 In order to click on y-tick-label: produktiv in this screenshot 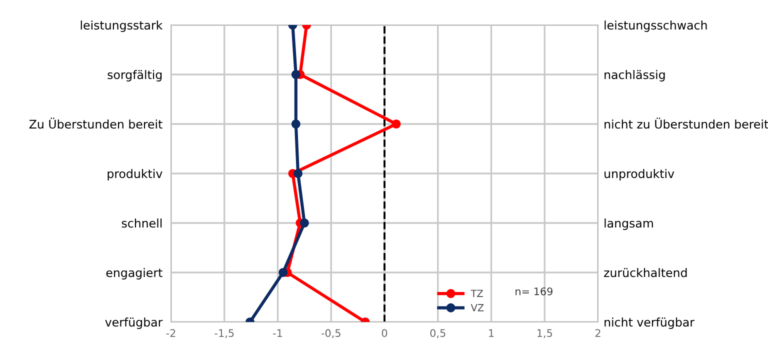, I will do `click(135, 174)`.